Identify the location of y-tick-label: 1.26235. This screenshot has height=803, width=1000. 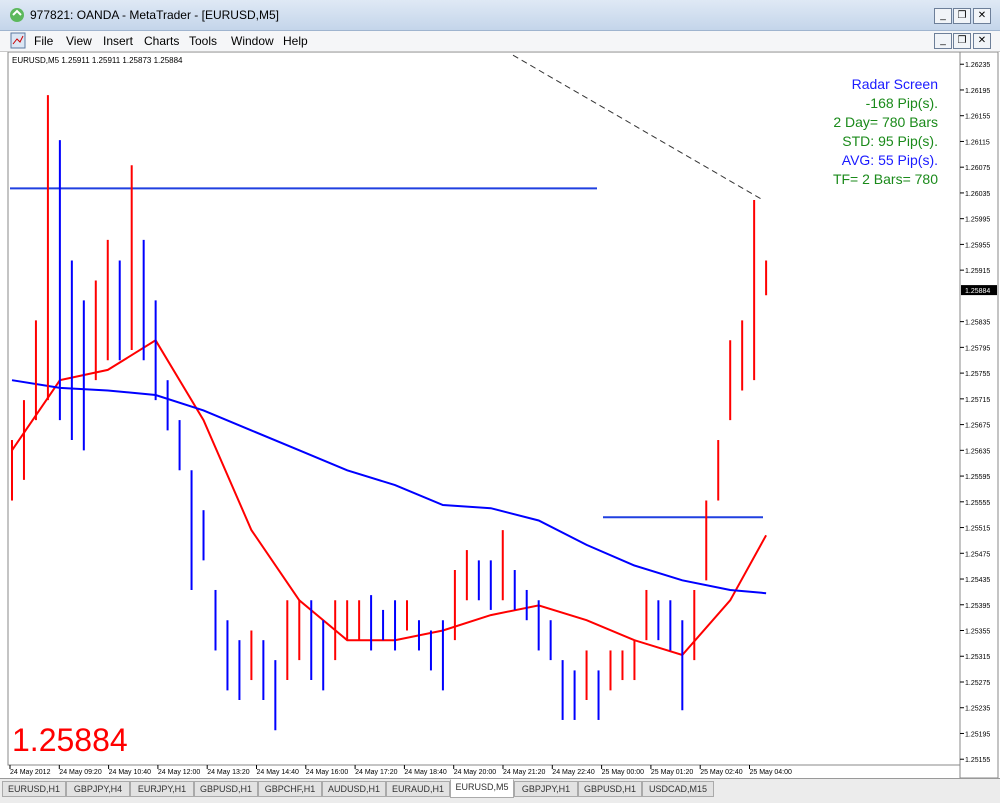
(977, 65).